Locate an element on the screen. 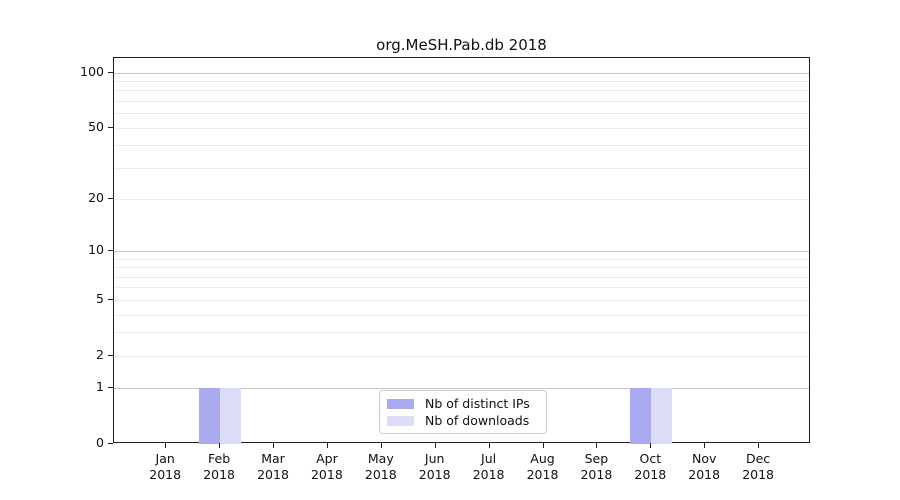 Image resolution: width=900 pixels, height=500 pixels. chart-title: org.MeSH.Pab.db 2018 is located at coordinates (461, 45).